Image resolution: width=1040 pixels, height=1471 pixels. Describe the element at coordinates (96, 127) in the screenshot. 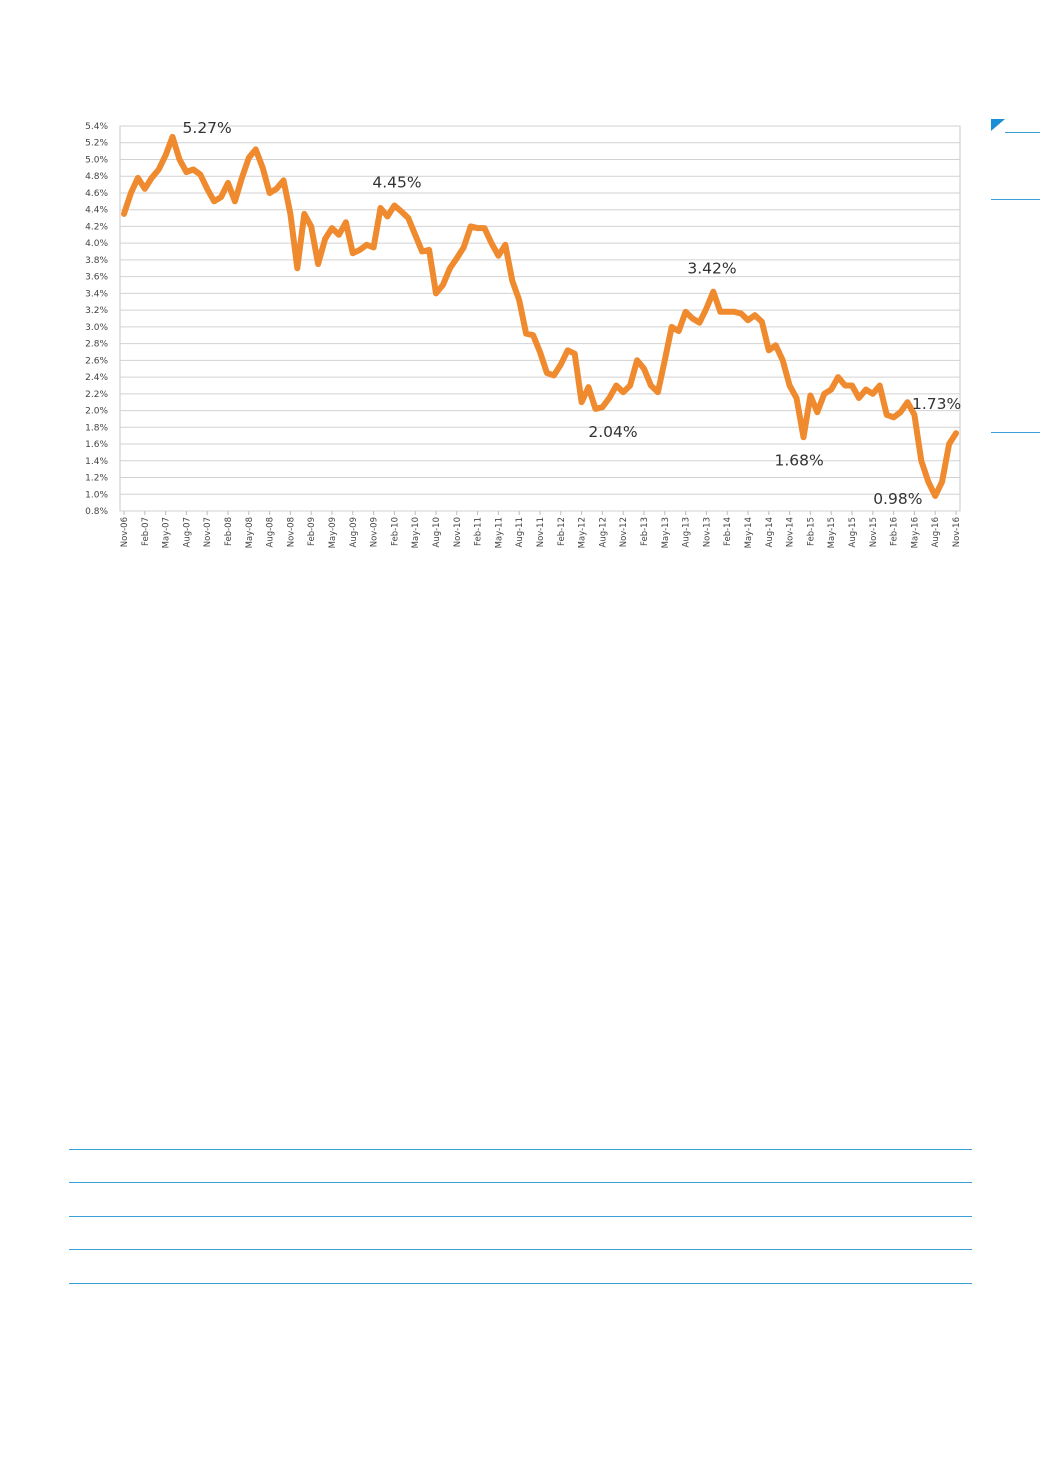

I see `y-tick-label: 5.4%` at that location.